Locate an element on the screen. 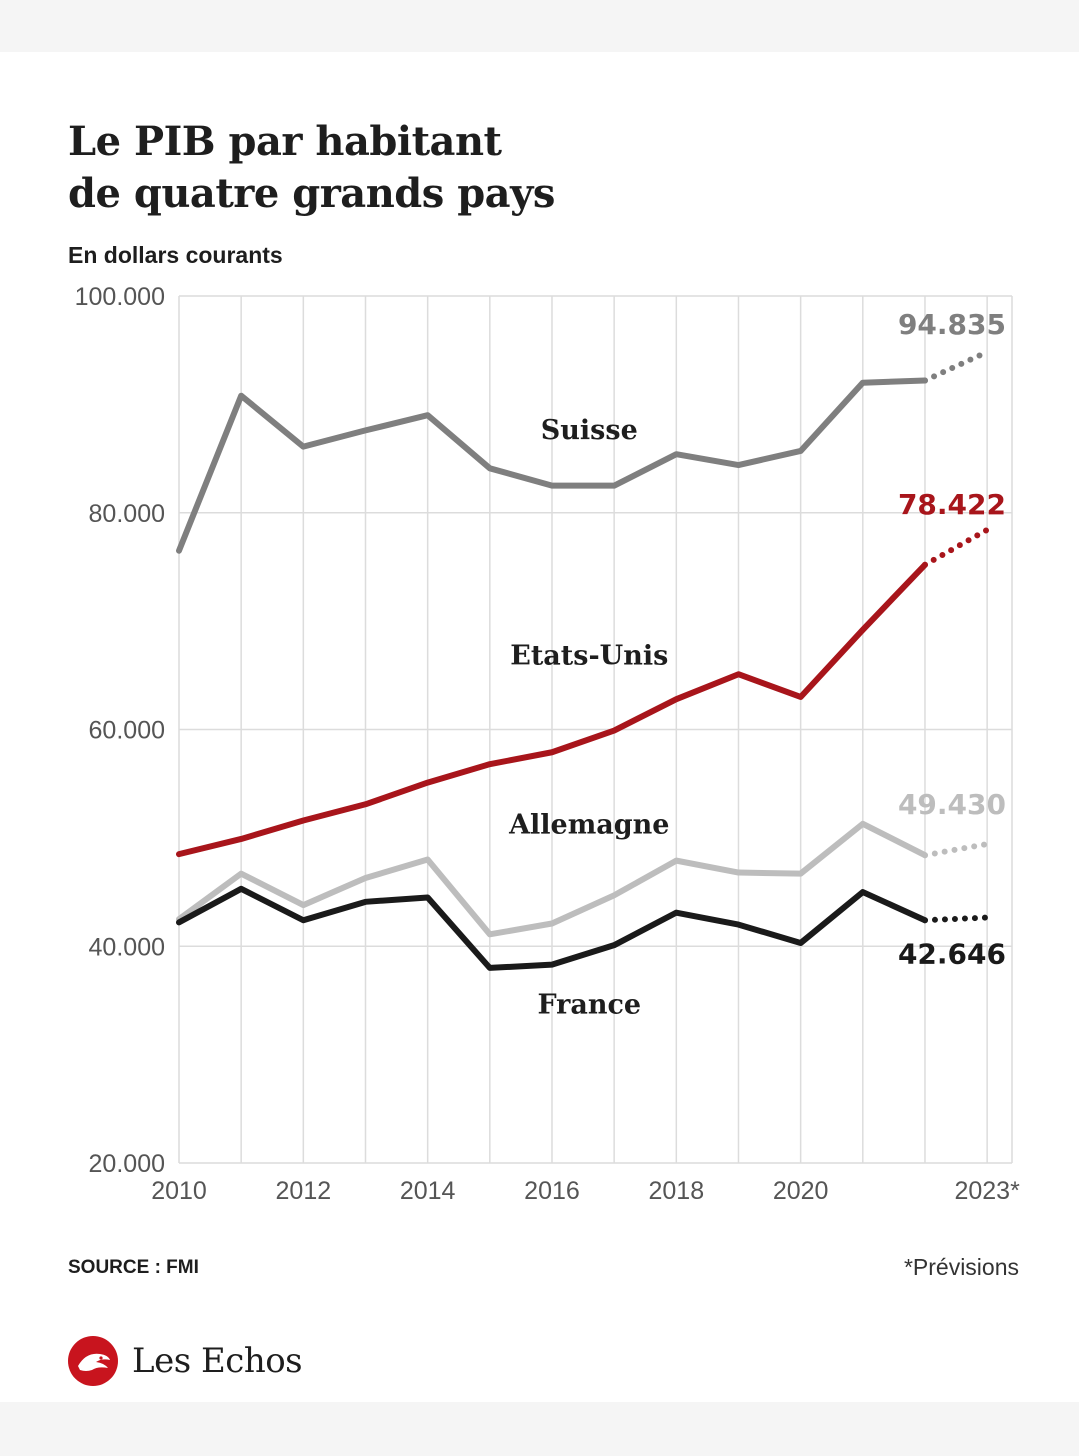 The height and width of the screenshot is (1456, 1079). x-tick-label: 2012 is located at coordinates (304, 1191).